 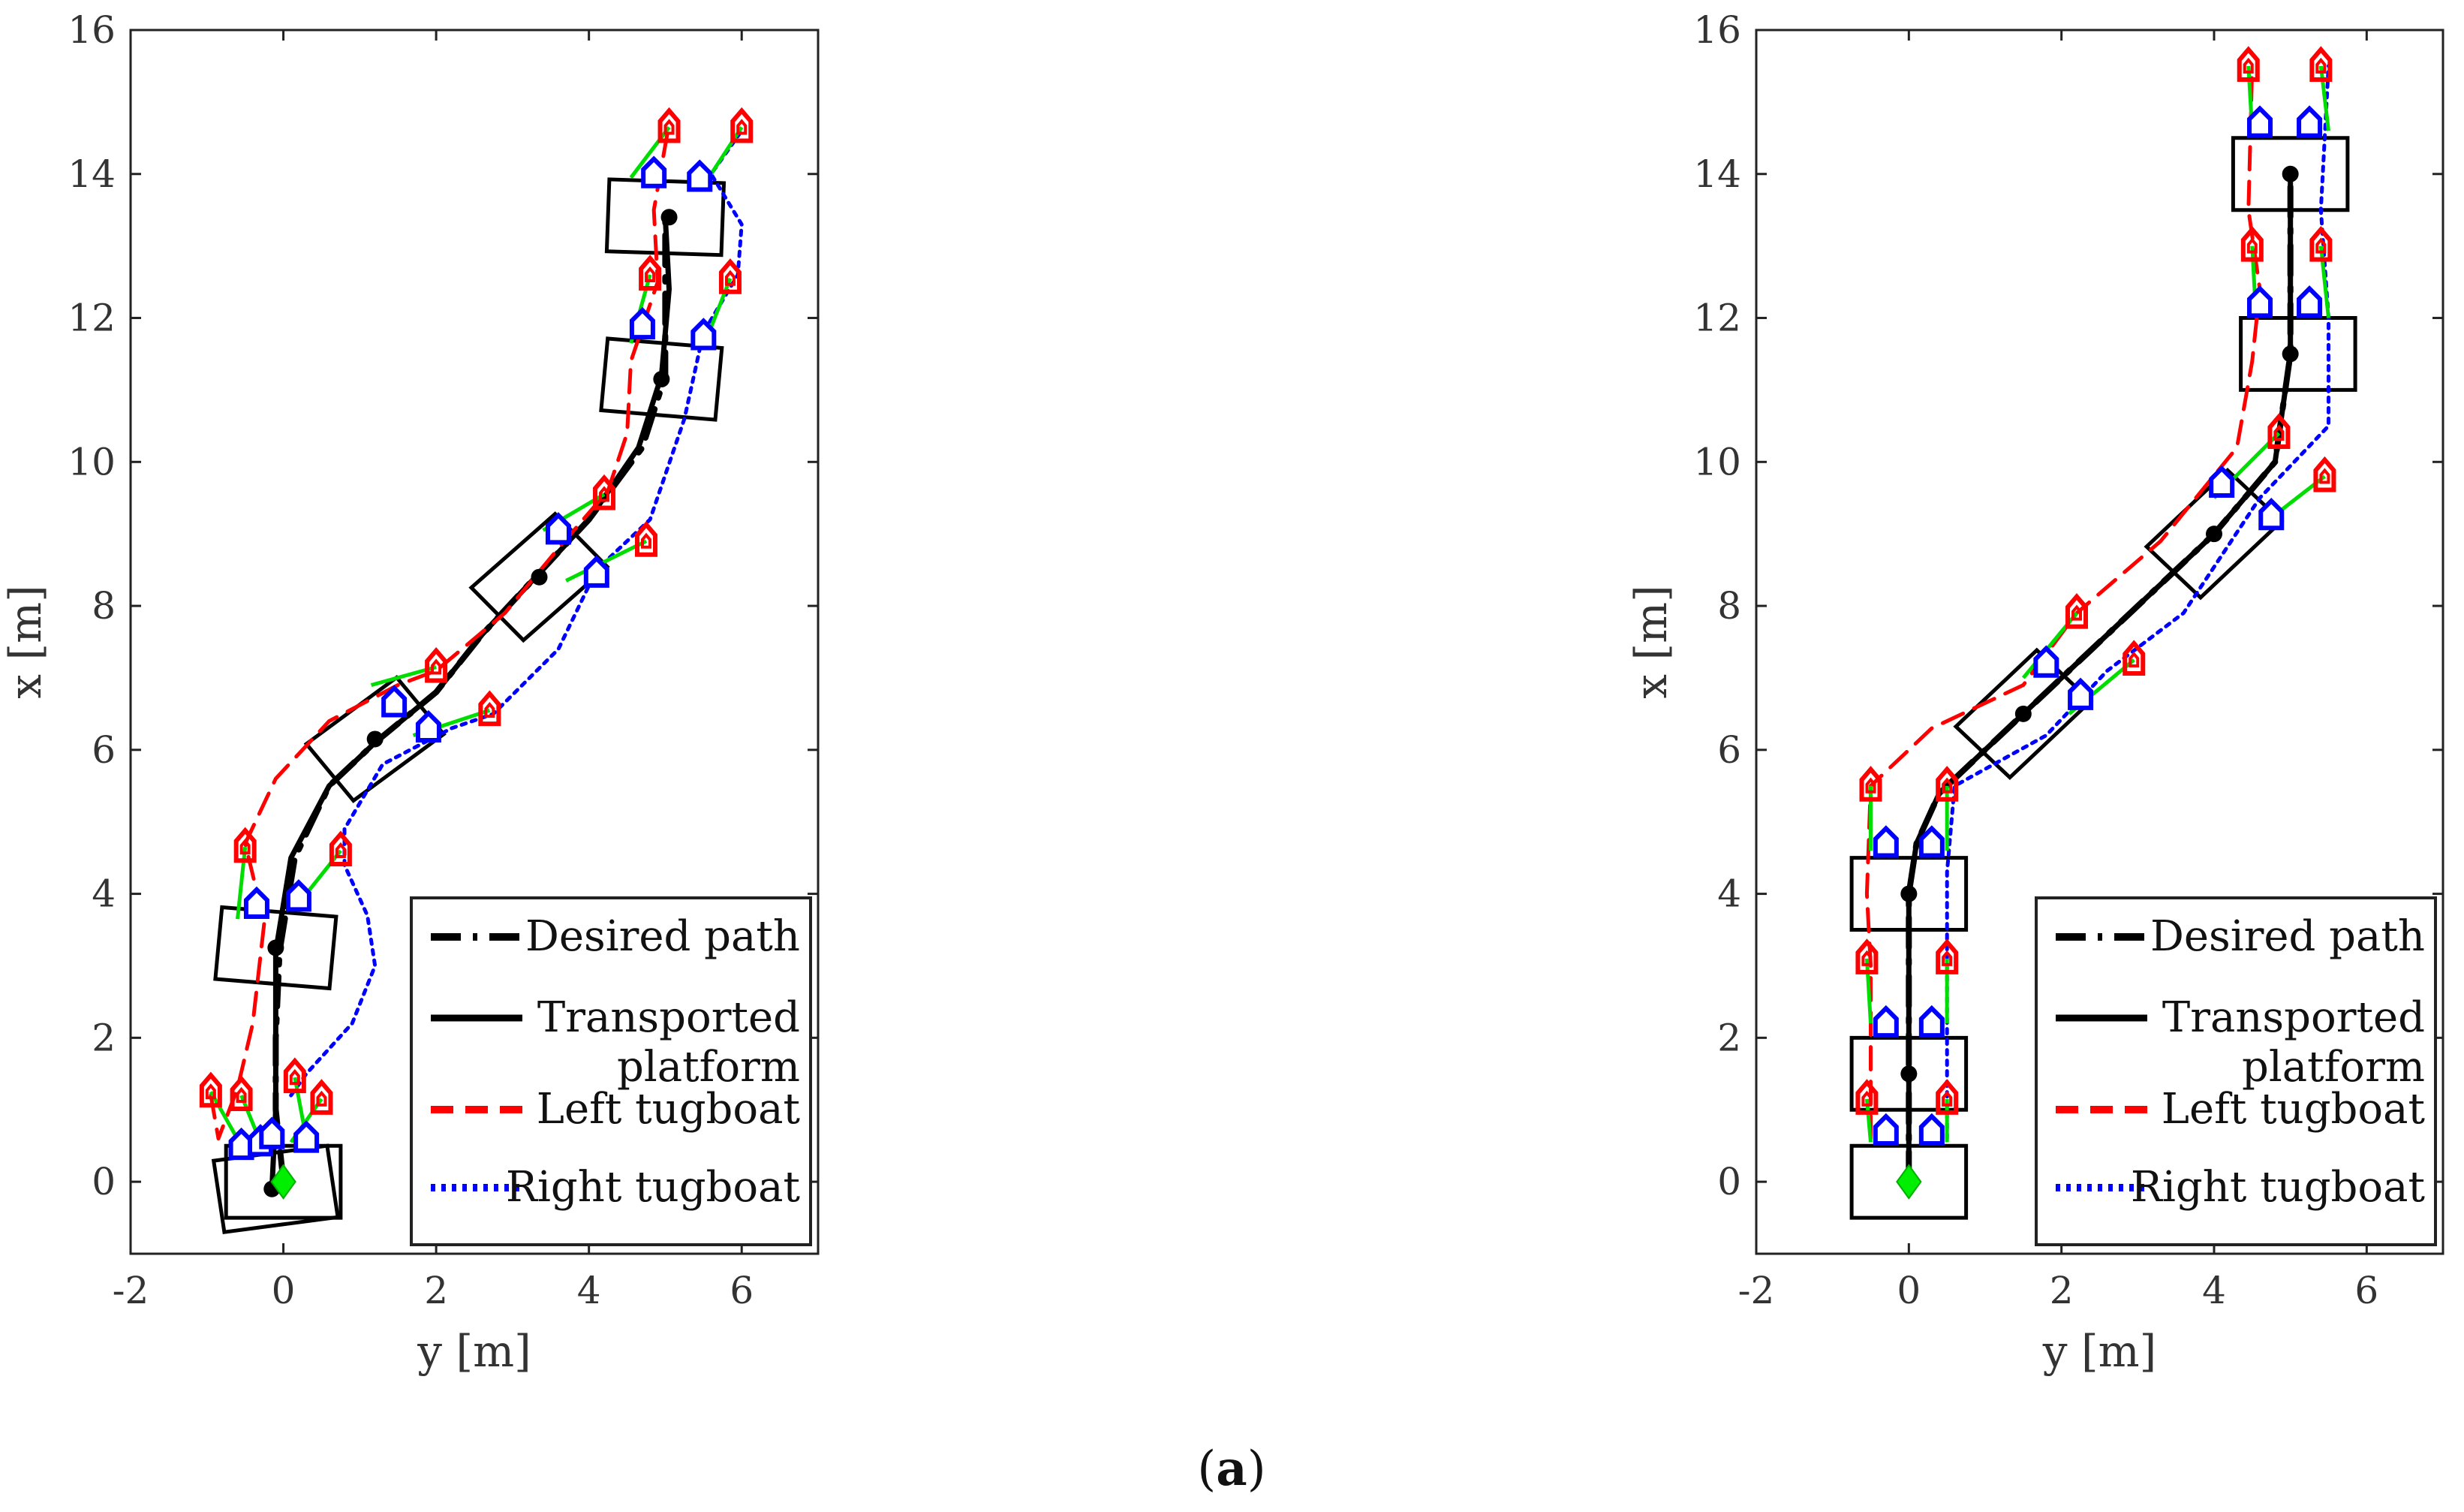 What do you see at coordinates (131, 1291) in the screenshot?
I see `x-tick-label: -2` at bounding box center [131, 1291].